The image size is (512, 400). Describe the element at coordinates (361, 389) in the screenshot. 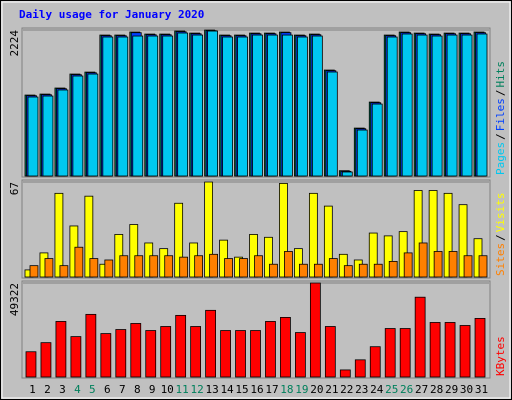

I see `x-tick-label: 23` at that location.